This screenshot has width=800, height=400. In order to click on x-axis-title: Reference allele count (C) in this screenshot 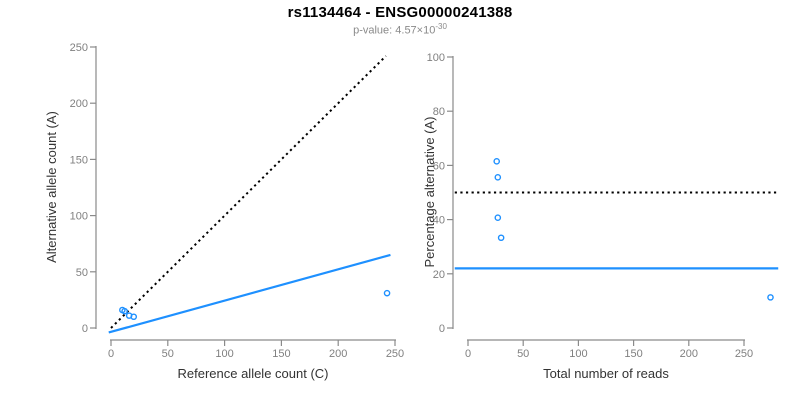, I will do `click(252, 373)`.